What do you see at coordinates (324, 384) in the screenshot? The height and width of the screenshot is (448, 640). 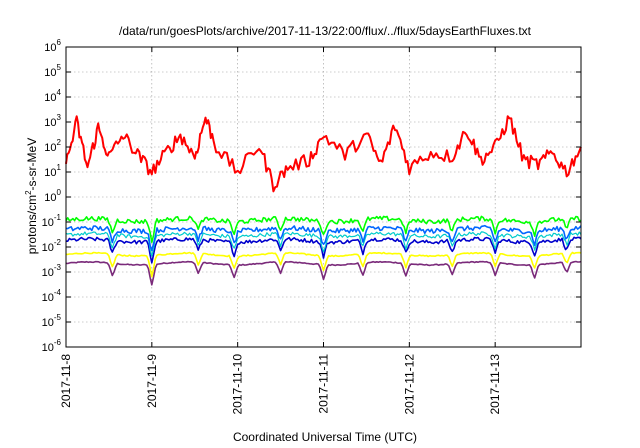 I see `x-tick-label: 2017-11-11` at bounding box center [324, 384].